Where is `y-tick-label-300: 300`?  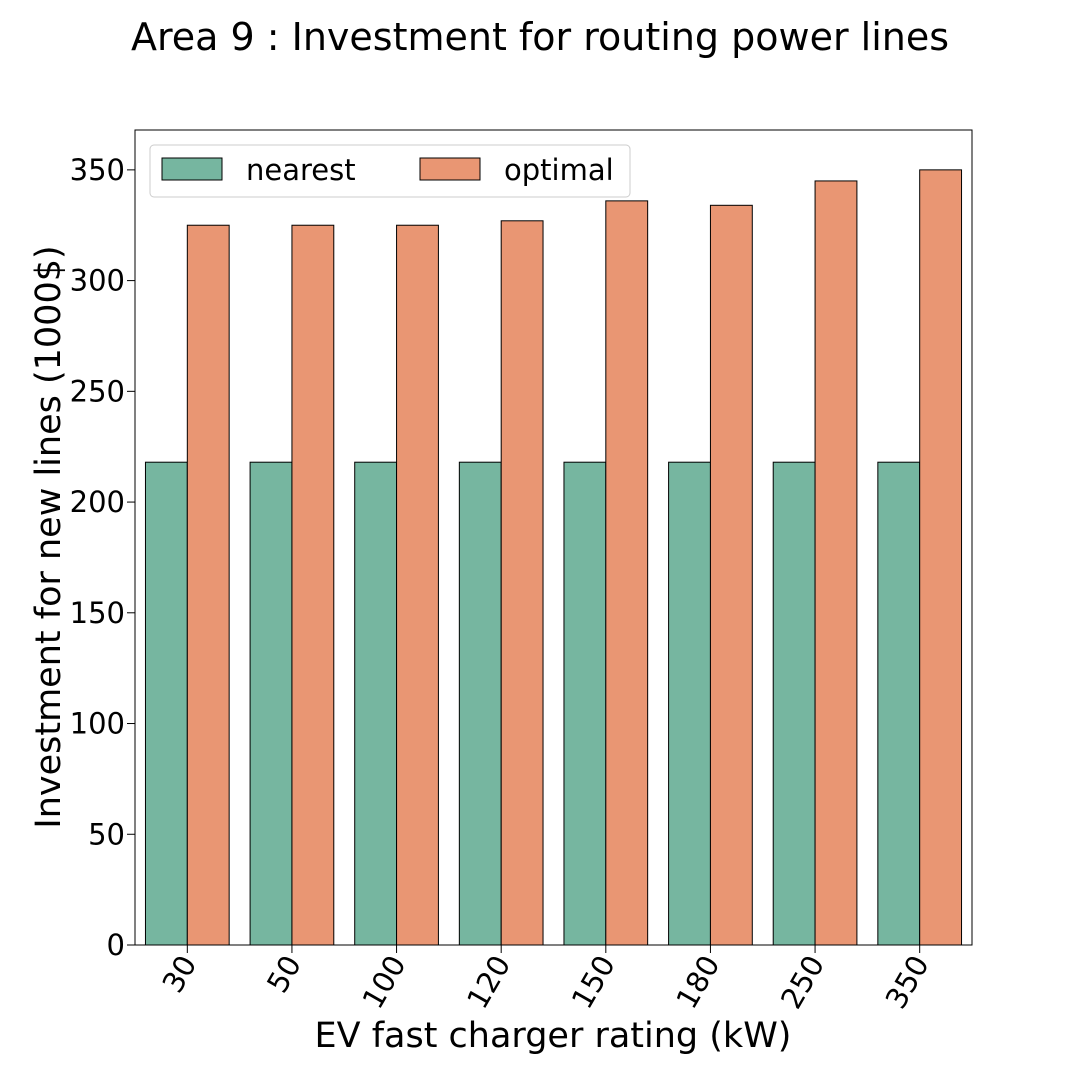 y-tick-label-300: 300 is located at coordinates (97, 281).